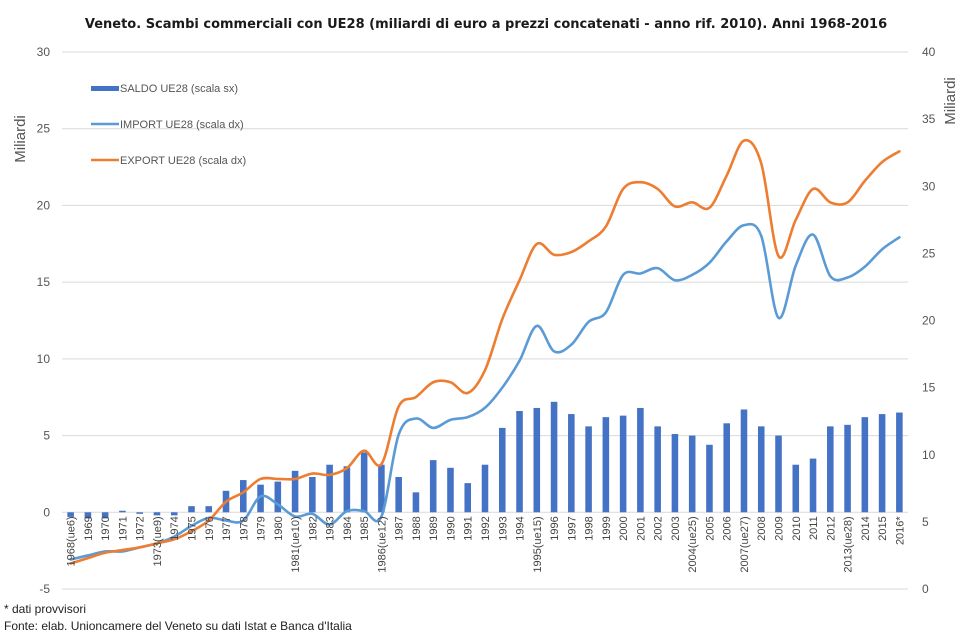  I want to click on x-tick-label: 2015, so click(883, 528).